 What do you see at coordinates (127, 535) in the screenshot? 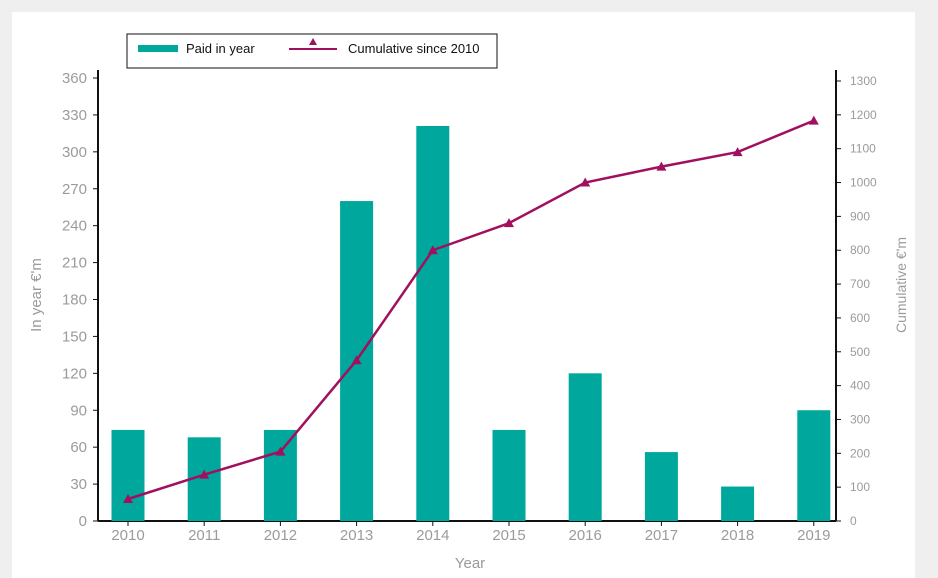
I see `x-tick-label: 2010` at bounding box center [127, 535].